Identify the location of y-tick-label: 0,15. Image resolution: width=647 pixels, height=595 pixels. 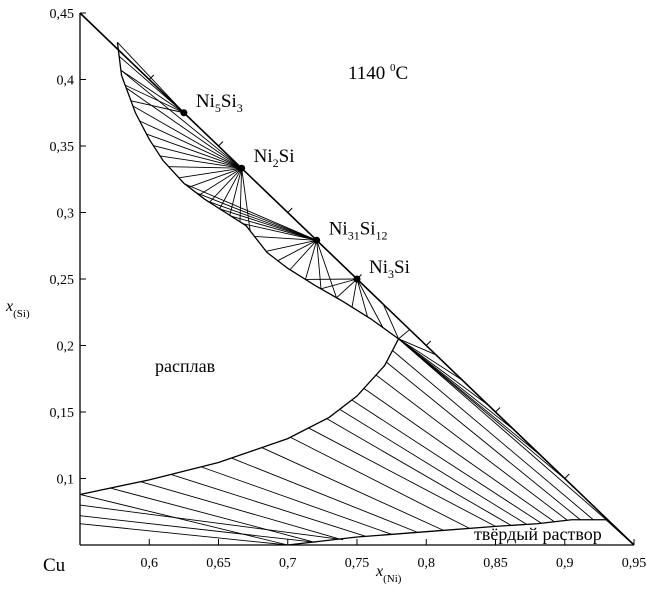
(62, 413).